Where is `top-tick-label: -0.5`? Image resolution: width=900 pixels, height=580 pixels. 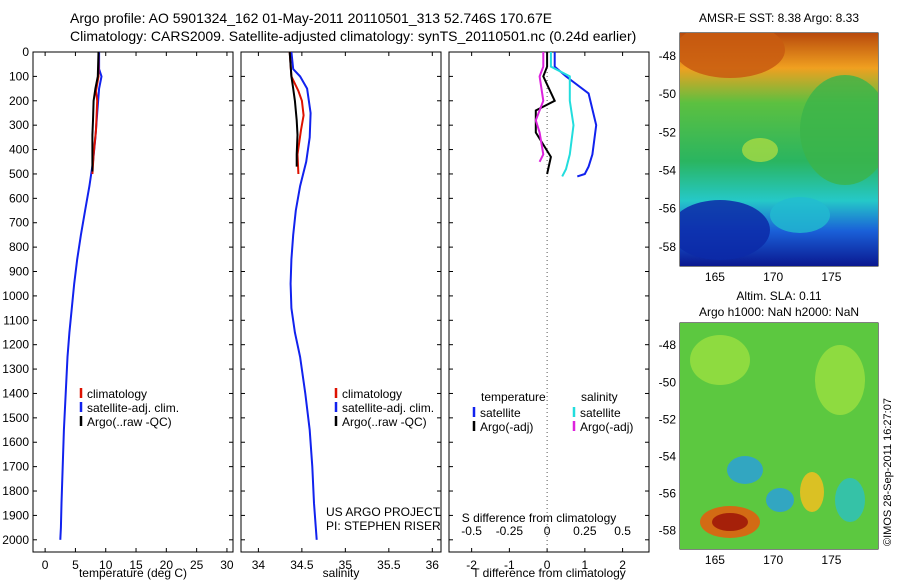
top-tick-label: -0.5 is located at coordinates (471, 531).